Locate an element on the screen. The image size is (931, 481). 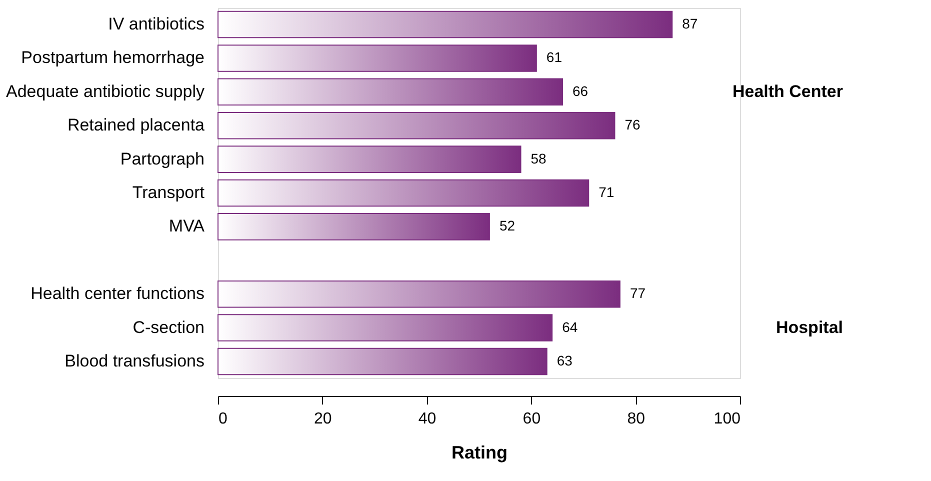
y-tick-label: Transport is located at coordinates (168, 192).